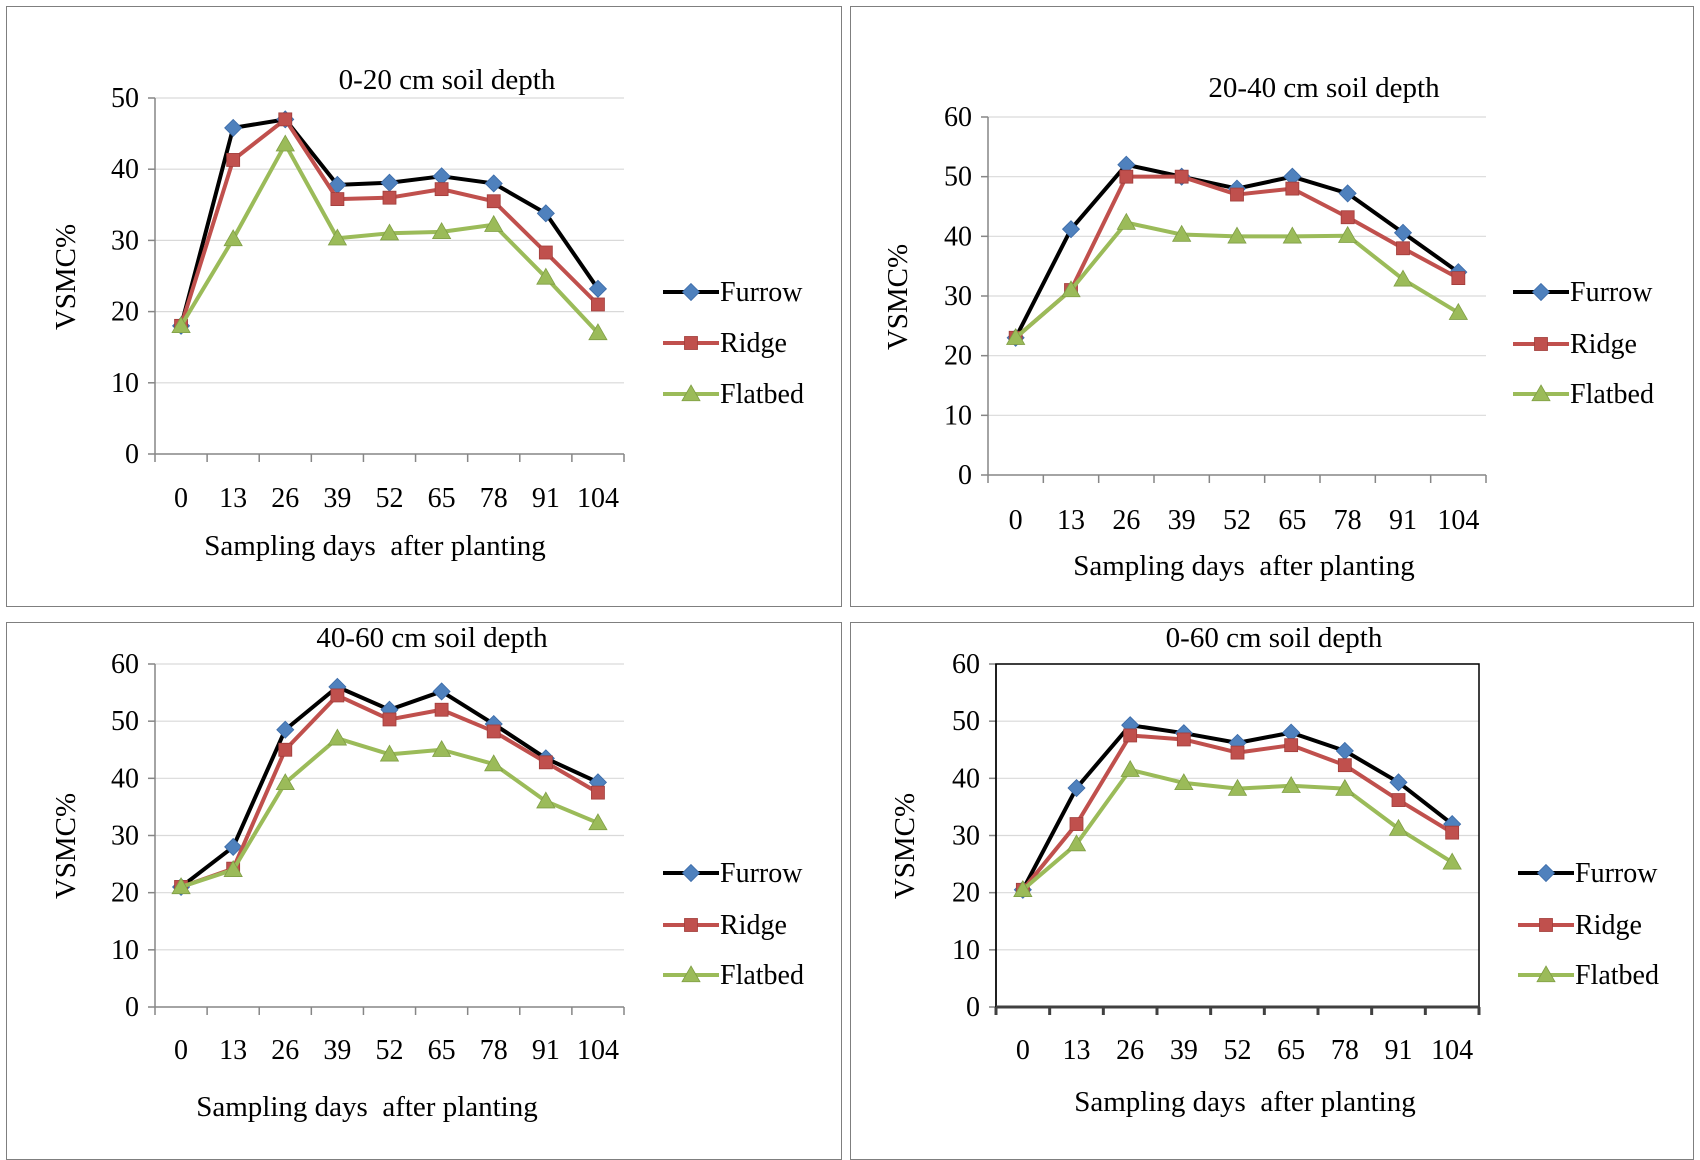  Describe the element at coordinates (447, 80) in the screenshot. I see `chart-title: 0-20 cm soil depth` at that location.